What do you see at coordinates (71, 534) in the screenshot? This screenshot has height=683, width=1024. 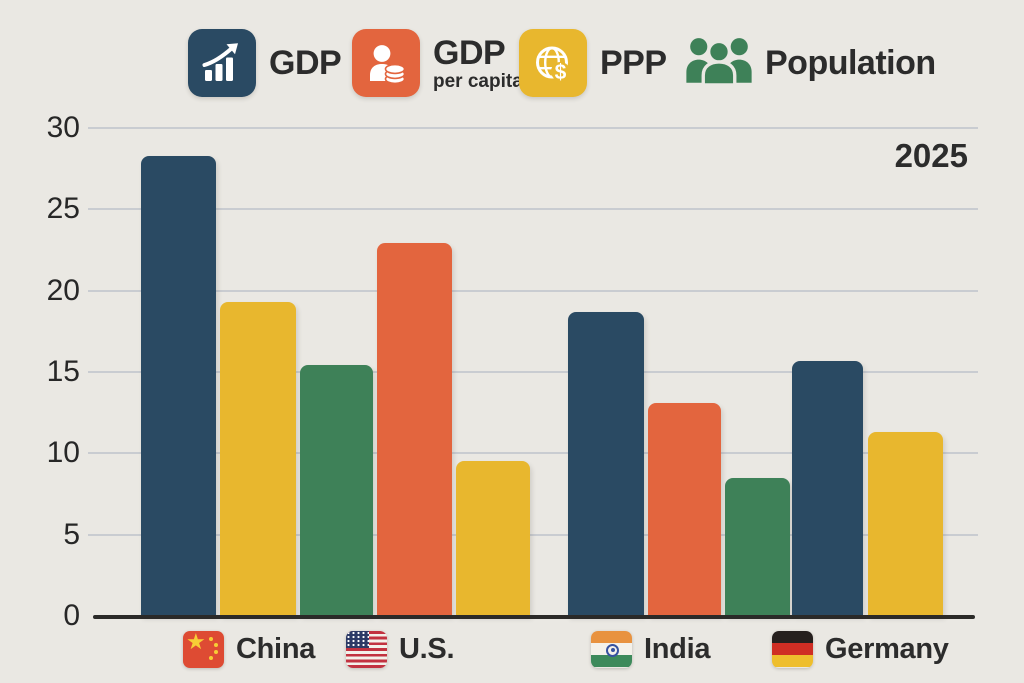 I see `y-tick-label: 5` at bounding box center [71, 534].